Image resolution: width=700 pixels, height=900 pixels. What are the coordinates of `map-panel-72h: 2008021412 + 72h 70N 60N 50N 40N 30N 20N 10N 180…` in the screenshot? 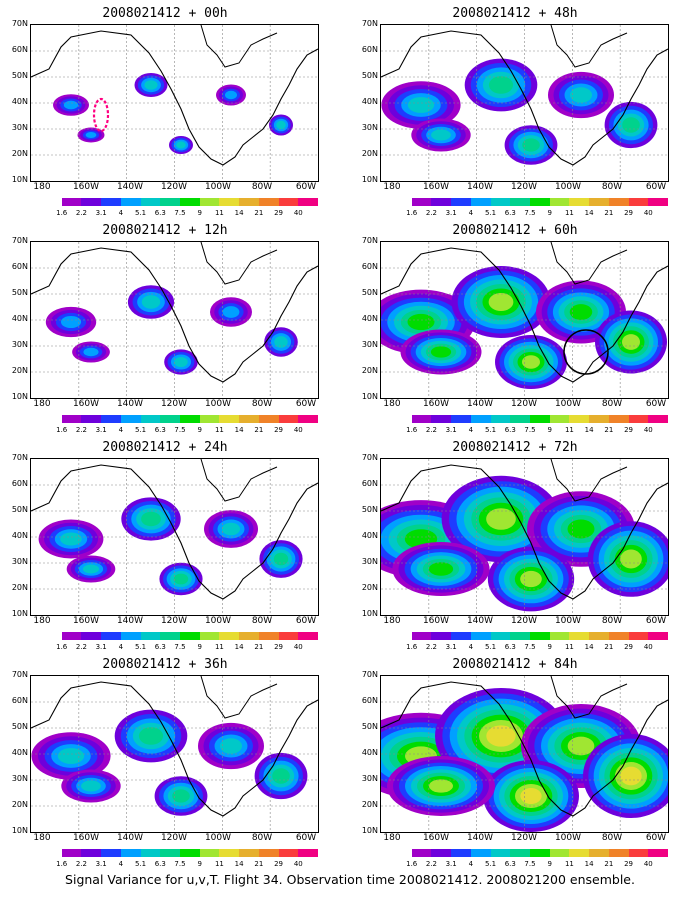 It's located at (515, 549).